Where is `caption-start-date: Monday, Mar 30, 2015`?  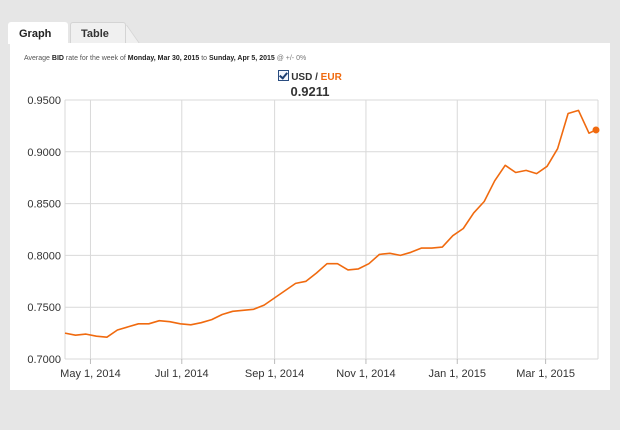
caption-start-date: Monday, Mar 30, 2015 is located at coordinates (163, 58).